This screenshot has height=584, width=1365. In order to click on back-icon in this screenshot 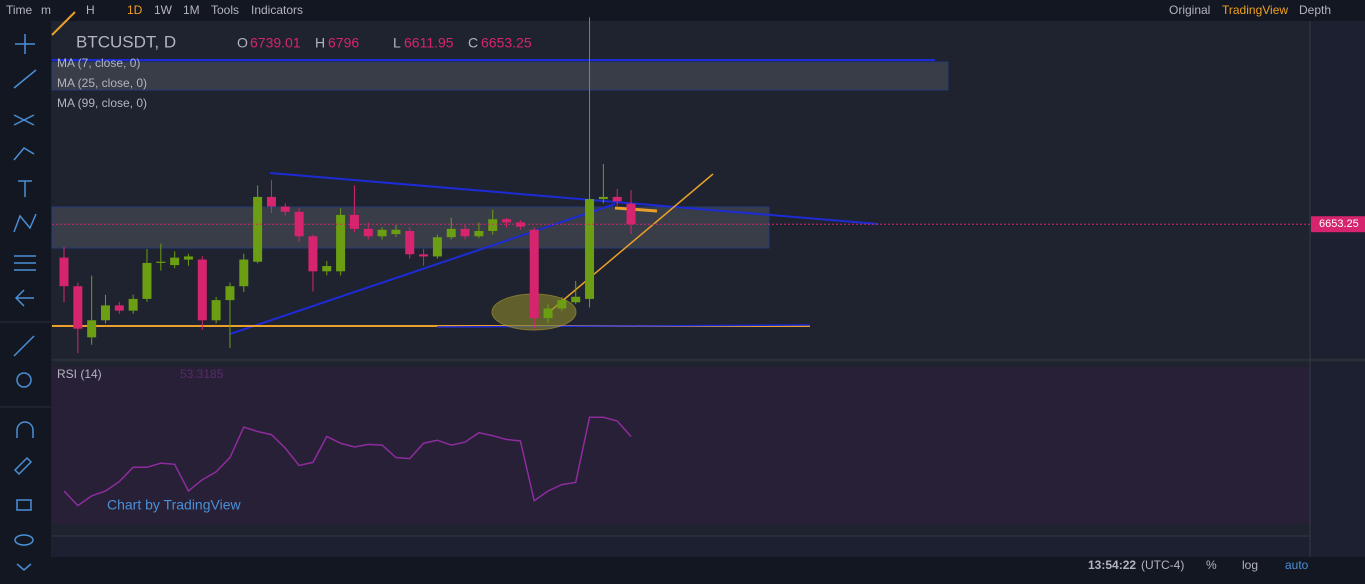, I will do `click(24, 298)`.